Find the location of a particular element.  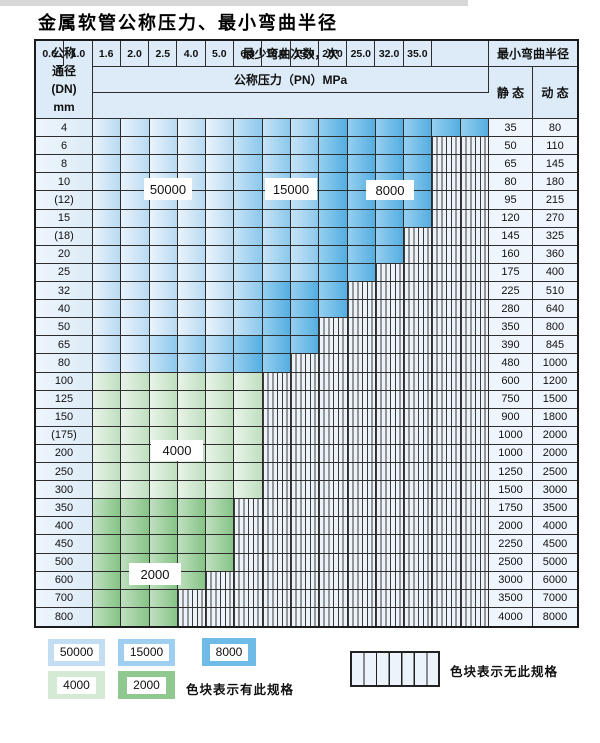

dn-cell: 32 is located at coordinates (64, 291).